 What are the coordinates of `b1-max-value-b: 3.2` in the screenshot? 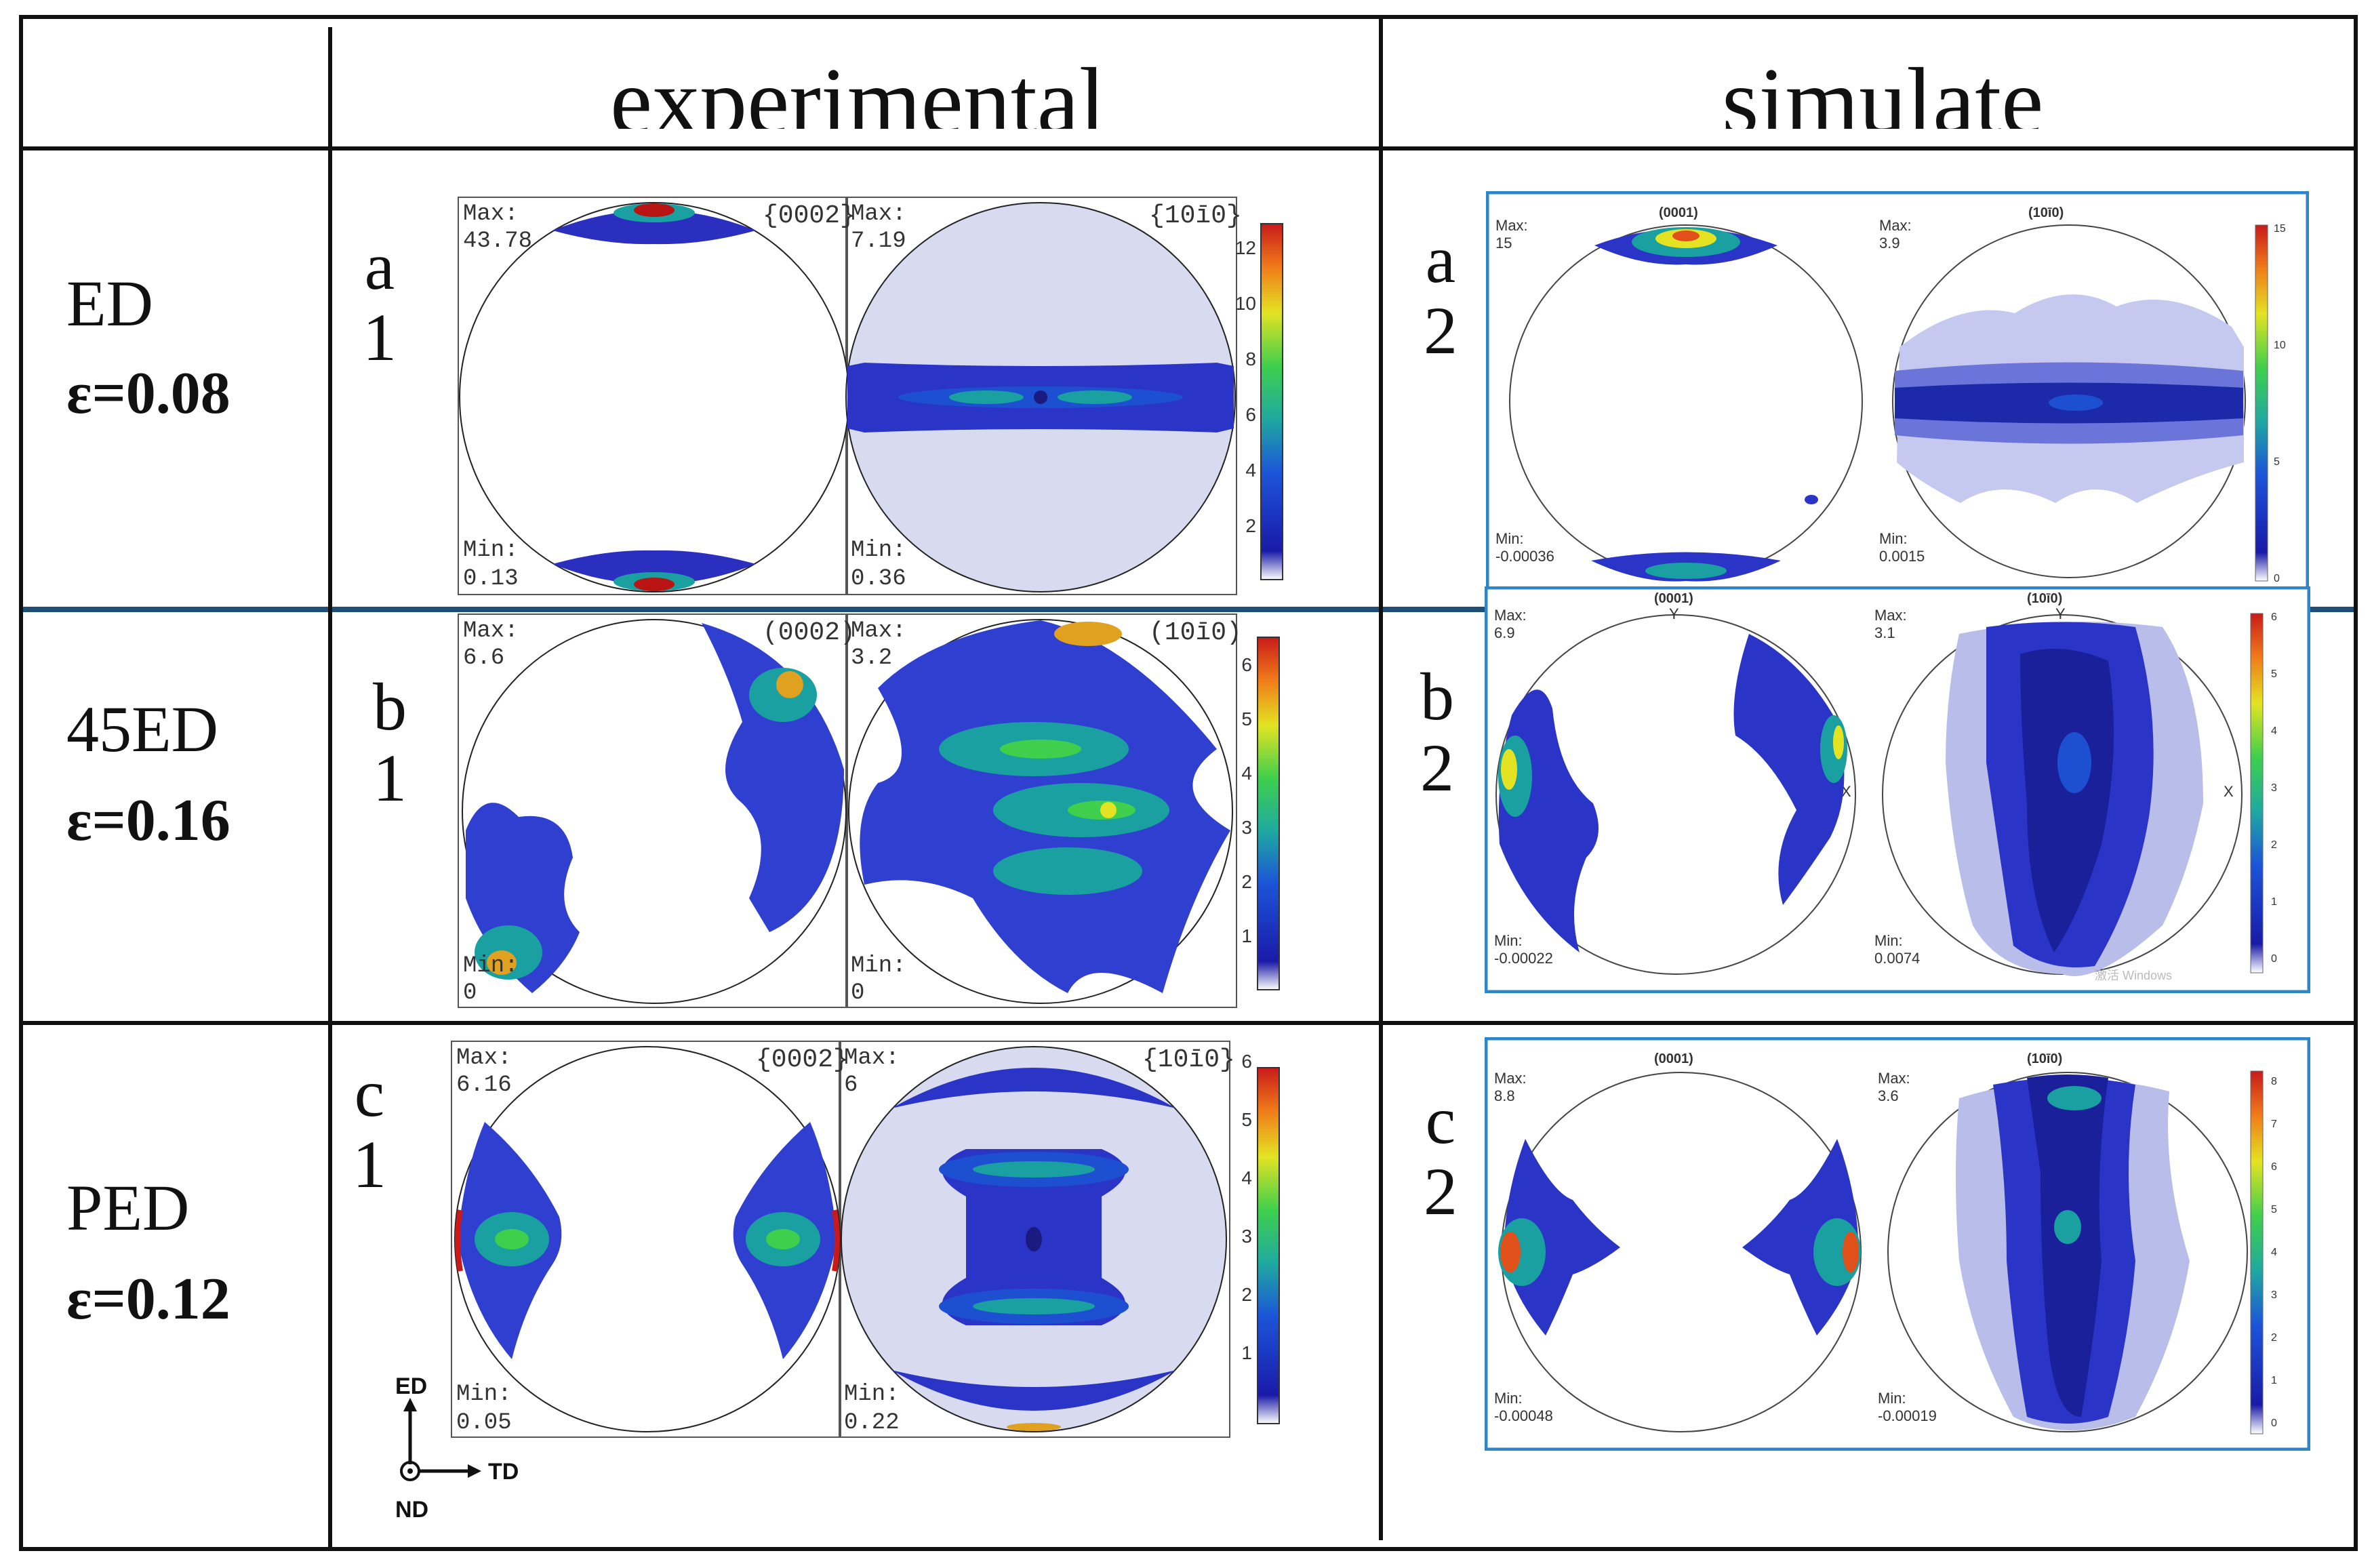 It's located at (871, 658).